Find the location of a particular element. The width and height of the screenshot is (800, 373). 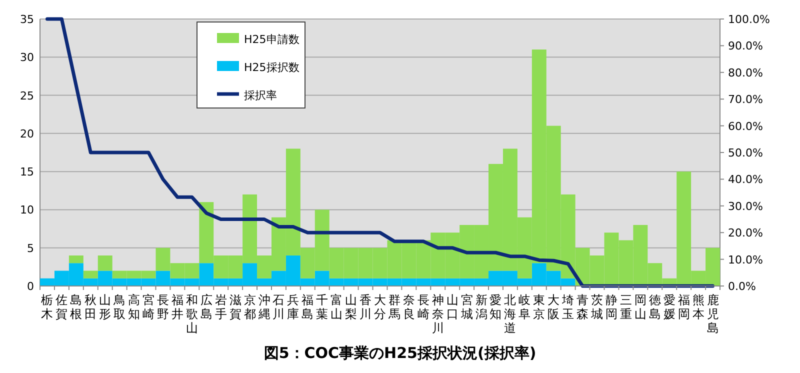

x-tick-label: 岐阜 is located at coordinates (524, 307).